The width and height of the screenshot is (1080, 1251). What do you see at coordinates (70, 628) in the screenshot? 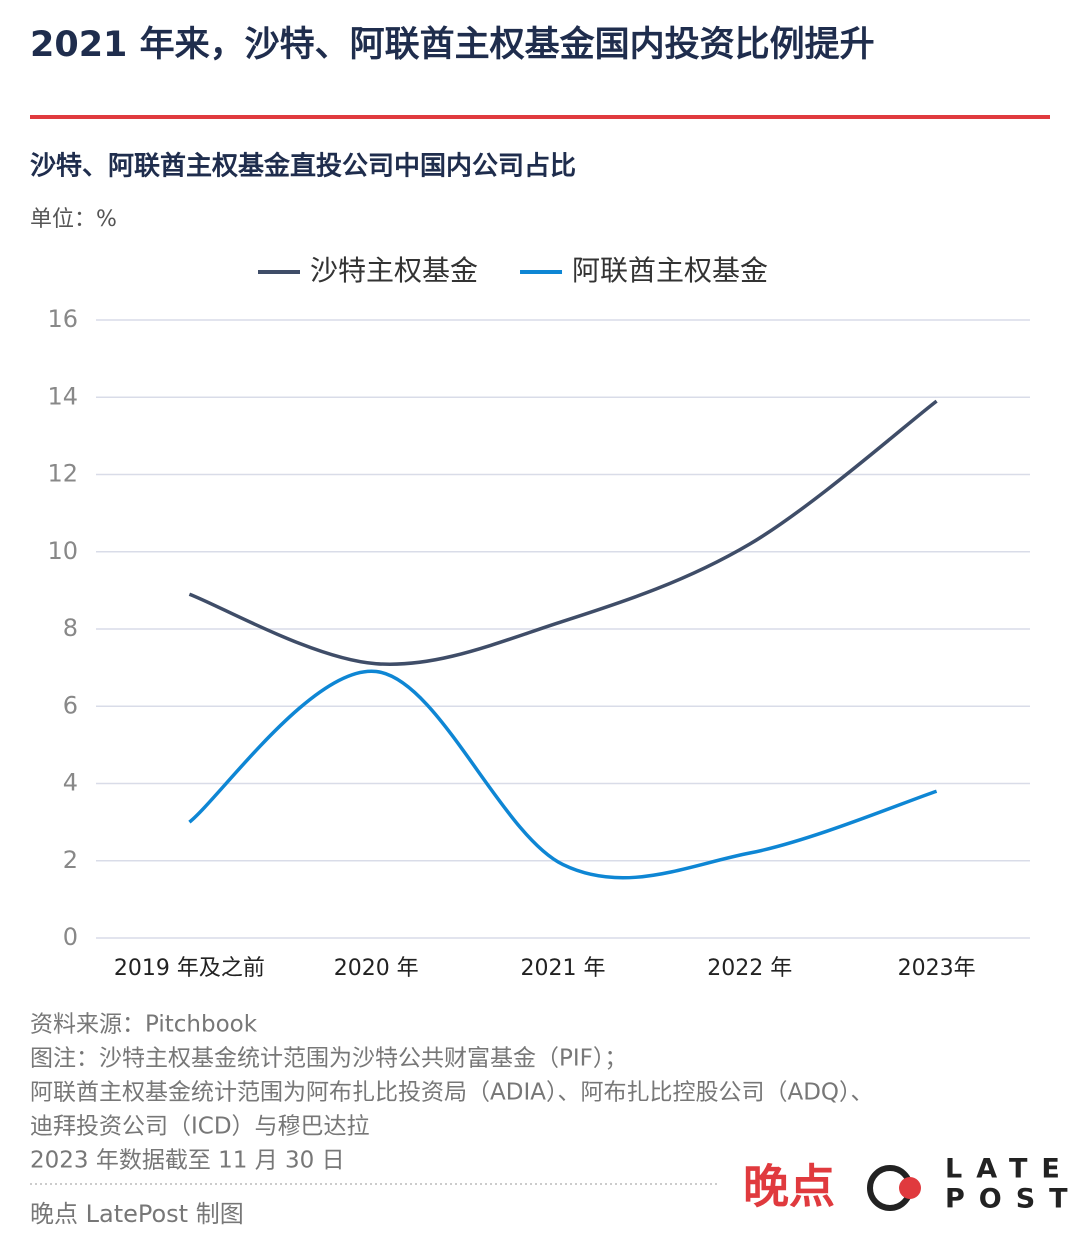
I see `y-tick-label: 8` at bounding box center [70, 628].